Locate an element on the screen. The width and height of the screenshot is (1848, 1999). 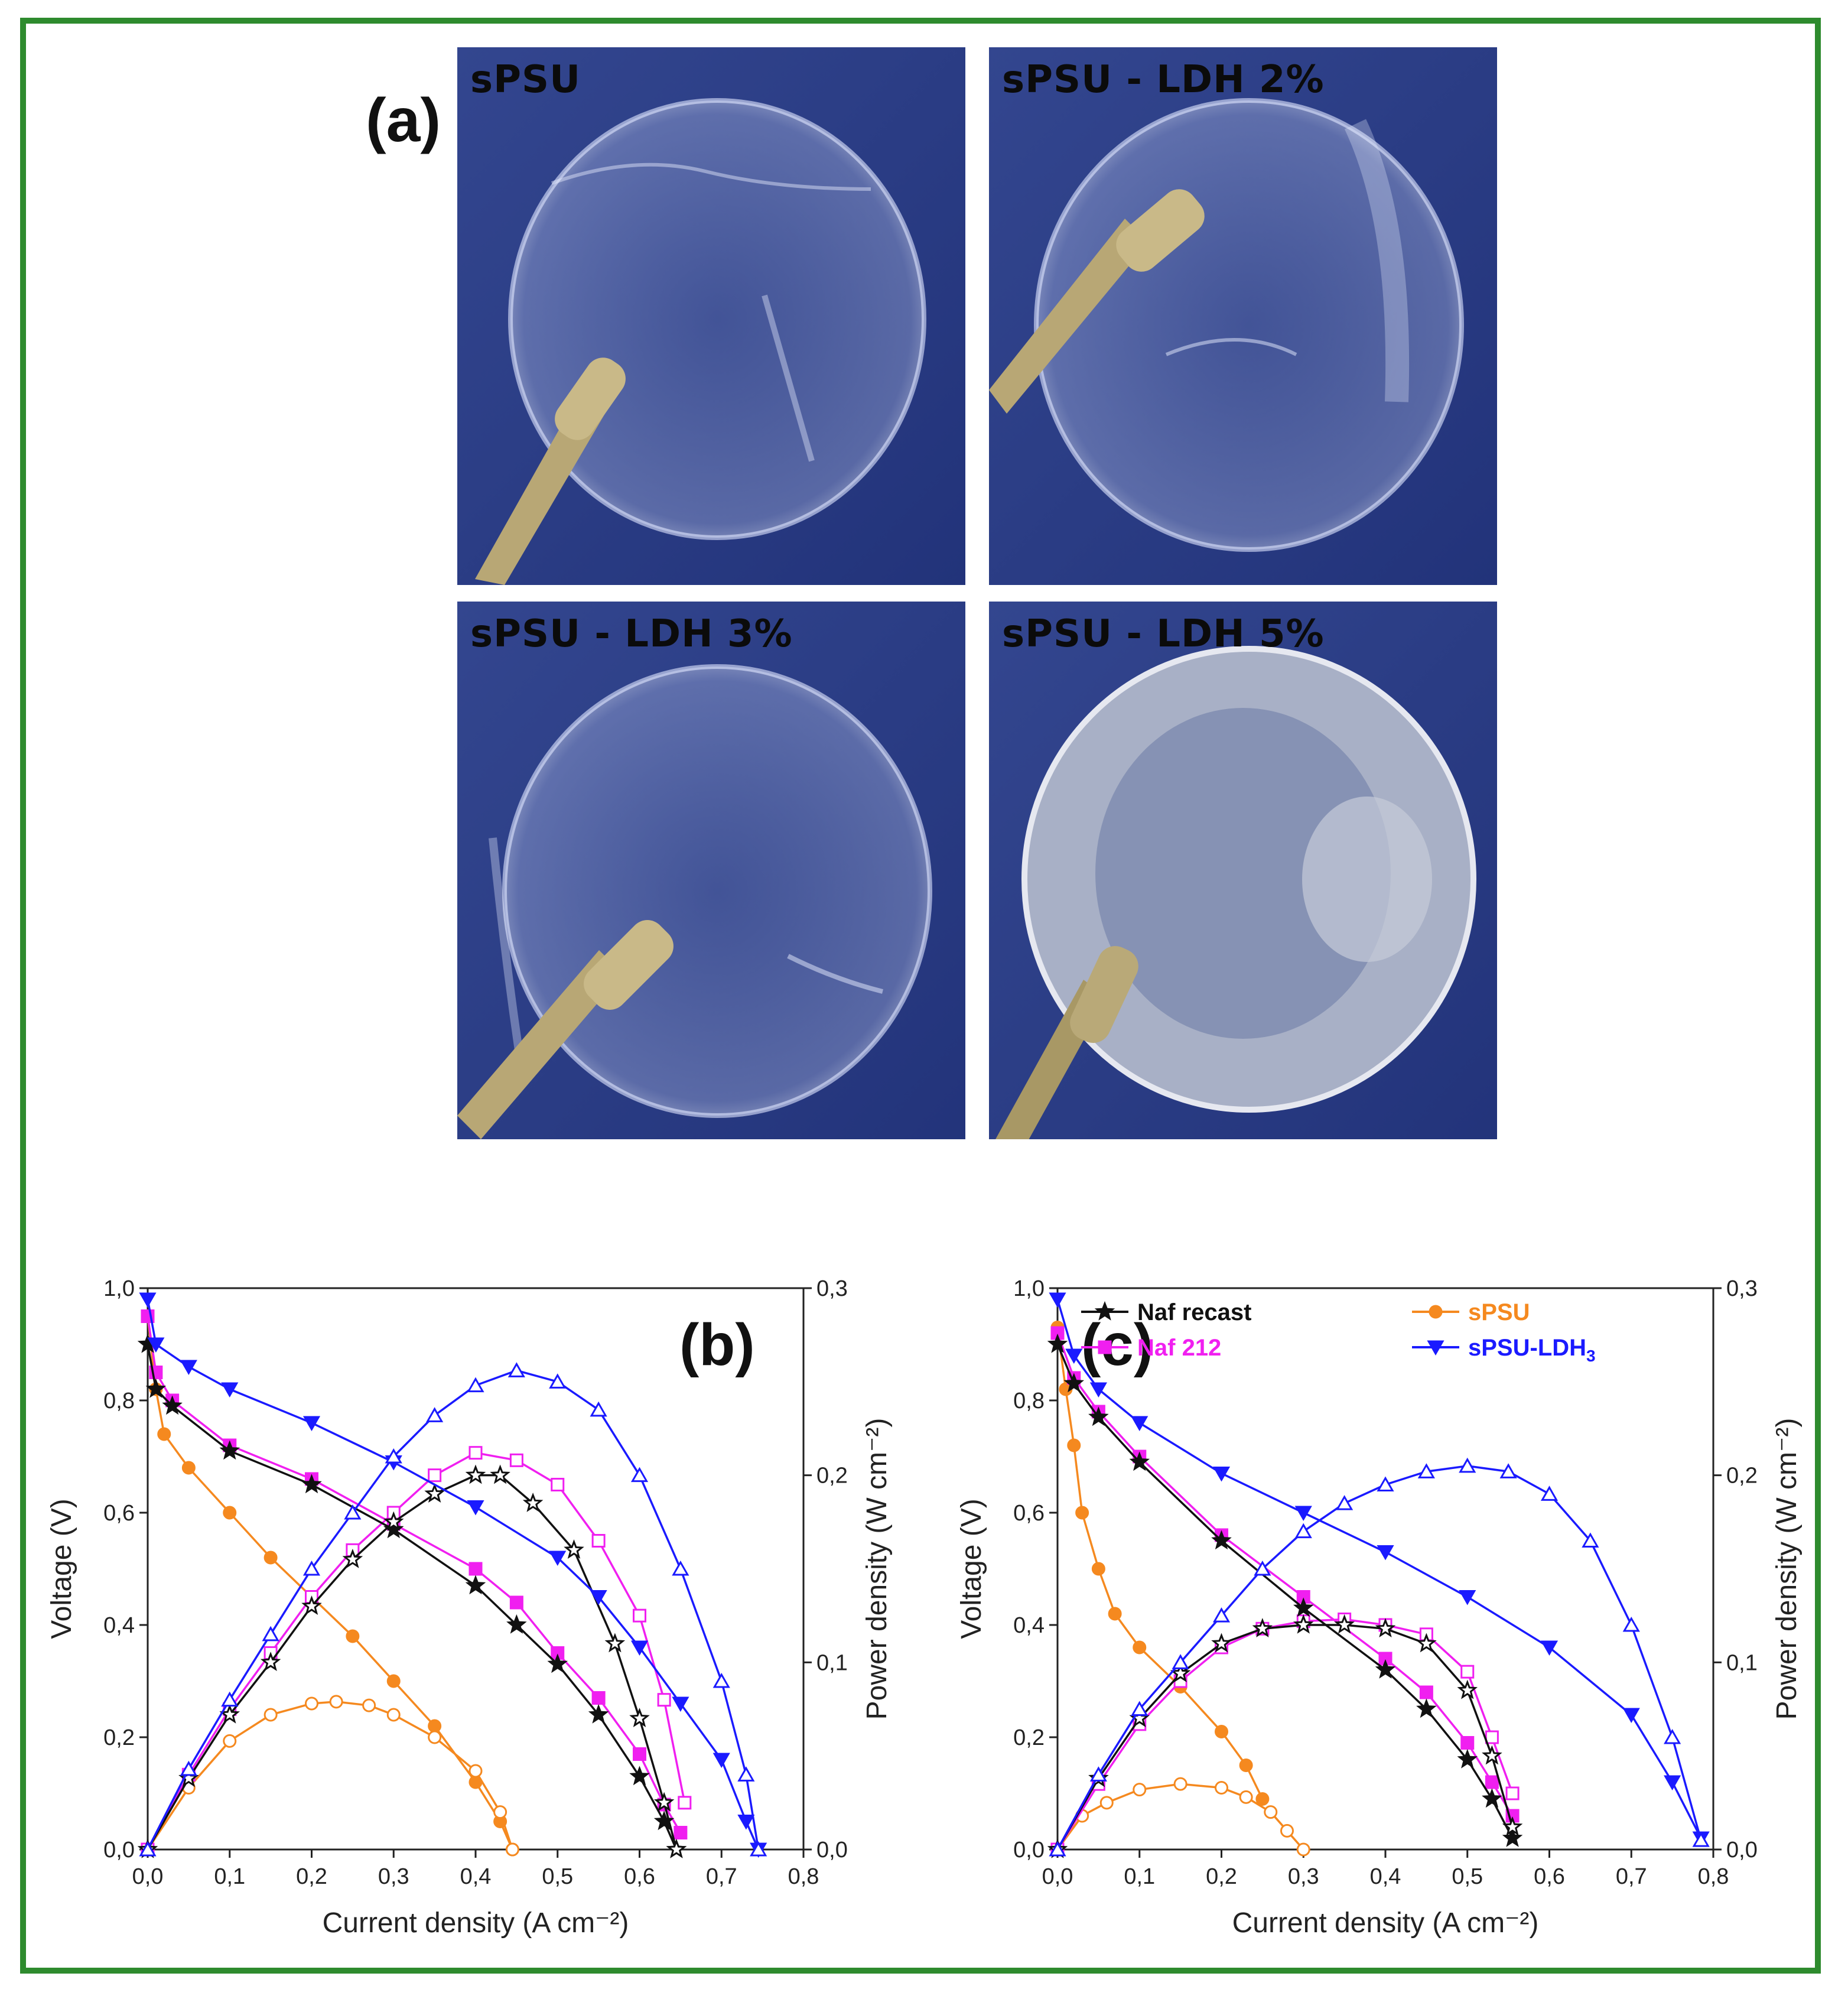
legend-label: sPSU is located at coordinates (1499, 1312).